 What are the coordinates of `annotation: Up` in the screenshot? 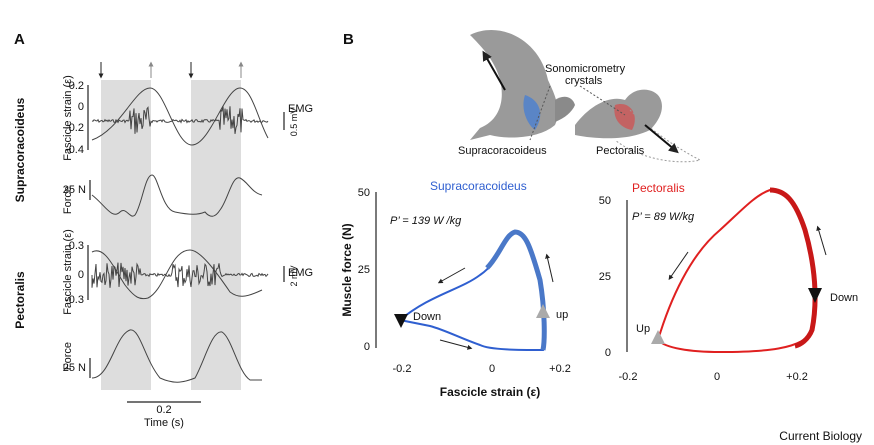 It's located at (643, 329).